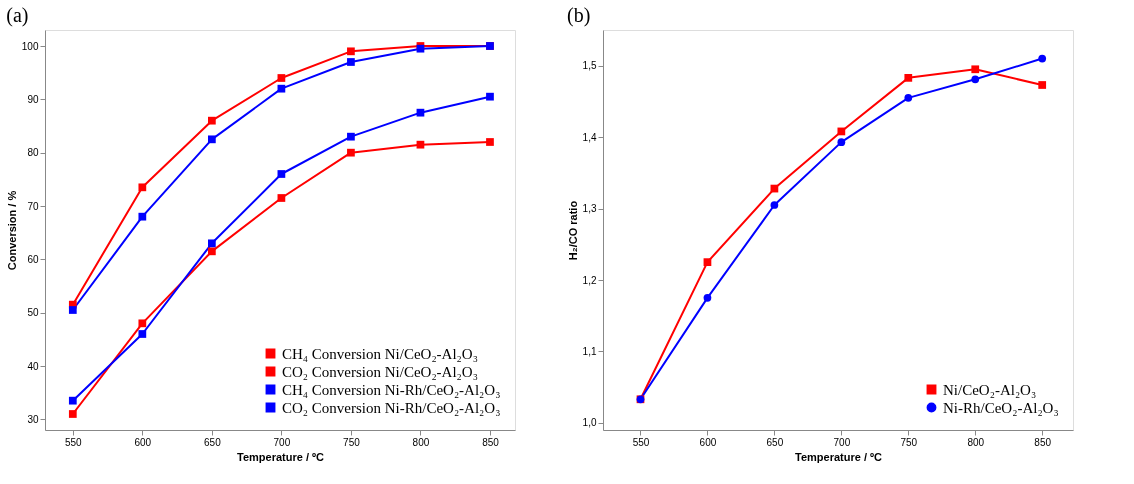 This screenshot has height=484, width=1134. What do you see at coordinates (990, 389) in the screenshot?
I see `legend-label: Ni/CeO₂-Al₂O₃` at bounding box center [990, 389].